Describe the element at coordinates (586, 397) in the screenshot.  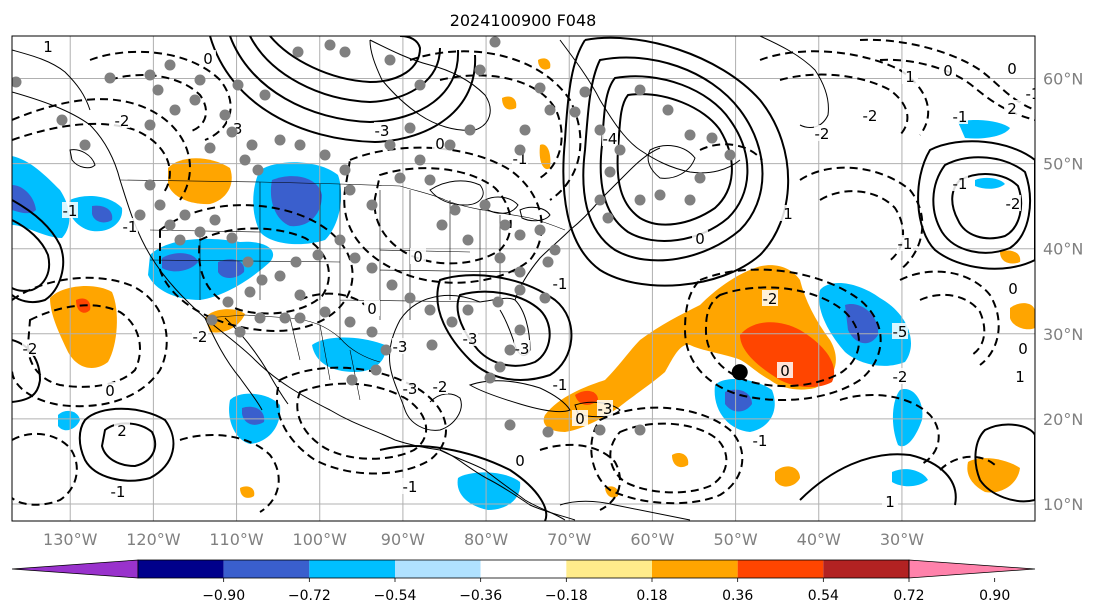
I see `red-field` at that location.